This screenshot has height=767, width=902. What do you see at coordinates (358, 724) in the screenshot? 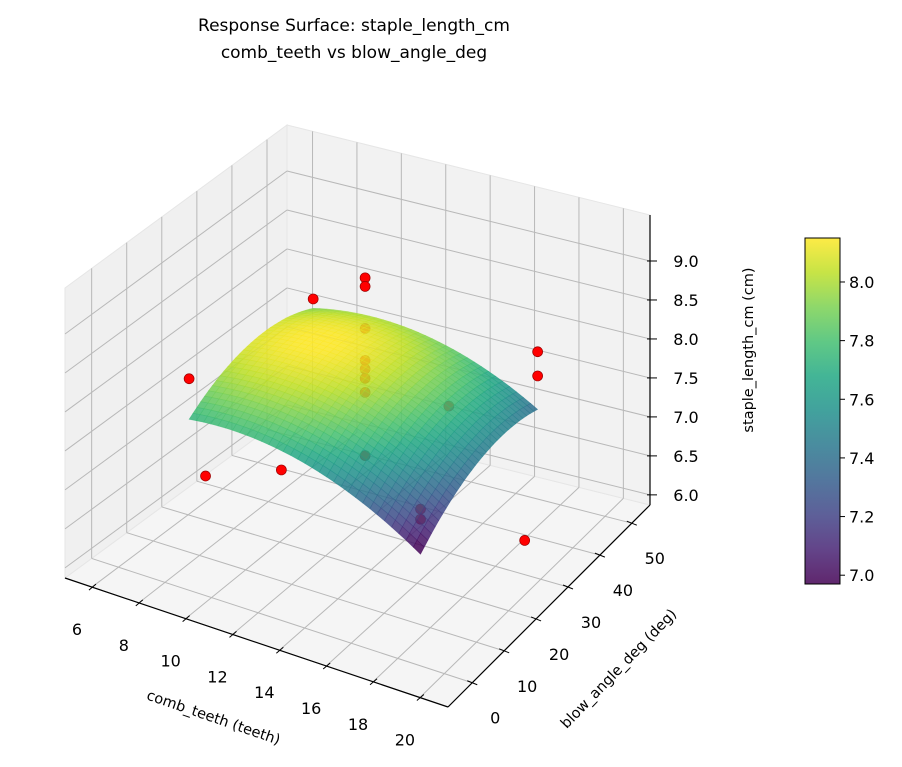
I see `x-tick-label: 18` at bounding box center [358, 724].